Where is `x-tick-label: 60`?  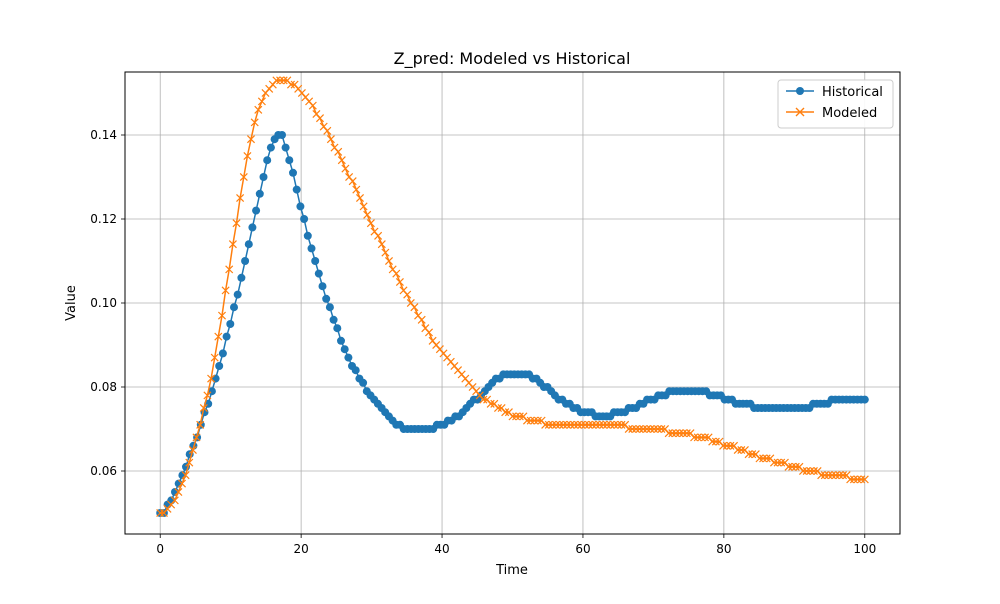 x-tick-label: 60 is located at coordinates (582, 549).